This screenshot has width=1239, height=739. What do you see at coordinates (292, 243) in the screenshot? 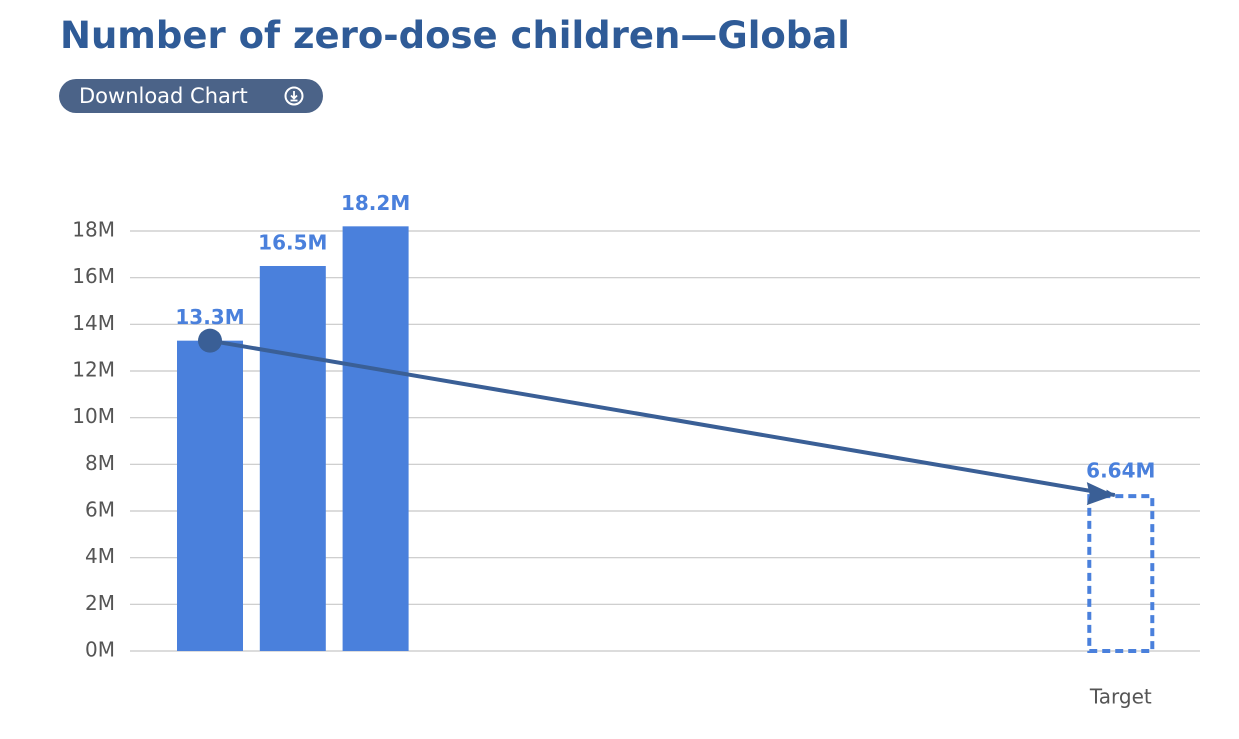
I see `value-label: 16.5M` at bounding box center [292, 243].